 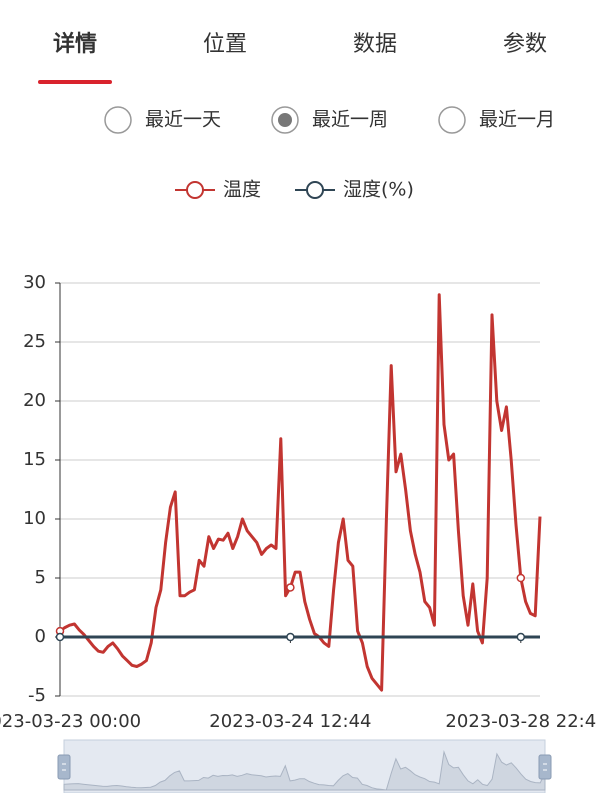 What do you see at coordinates (183, 120) in the screenshot?
I see `radio-label: 最近一天` at bounding box center [183, 120].